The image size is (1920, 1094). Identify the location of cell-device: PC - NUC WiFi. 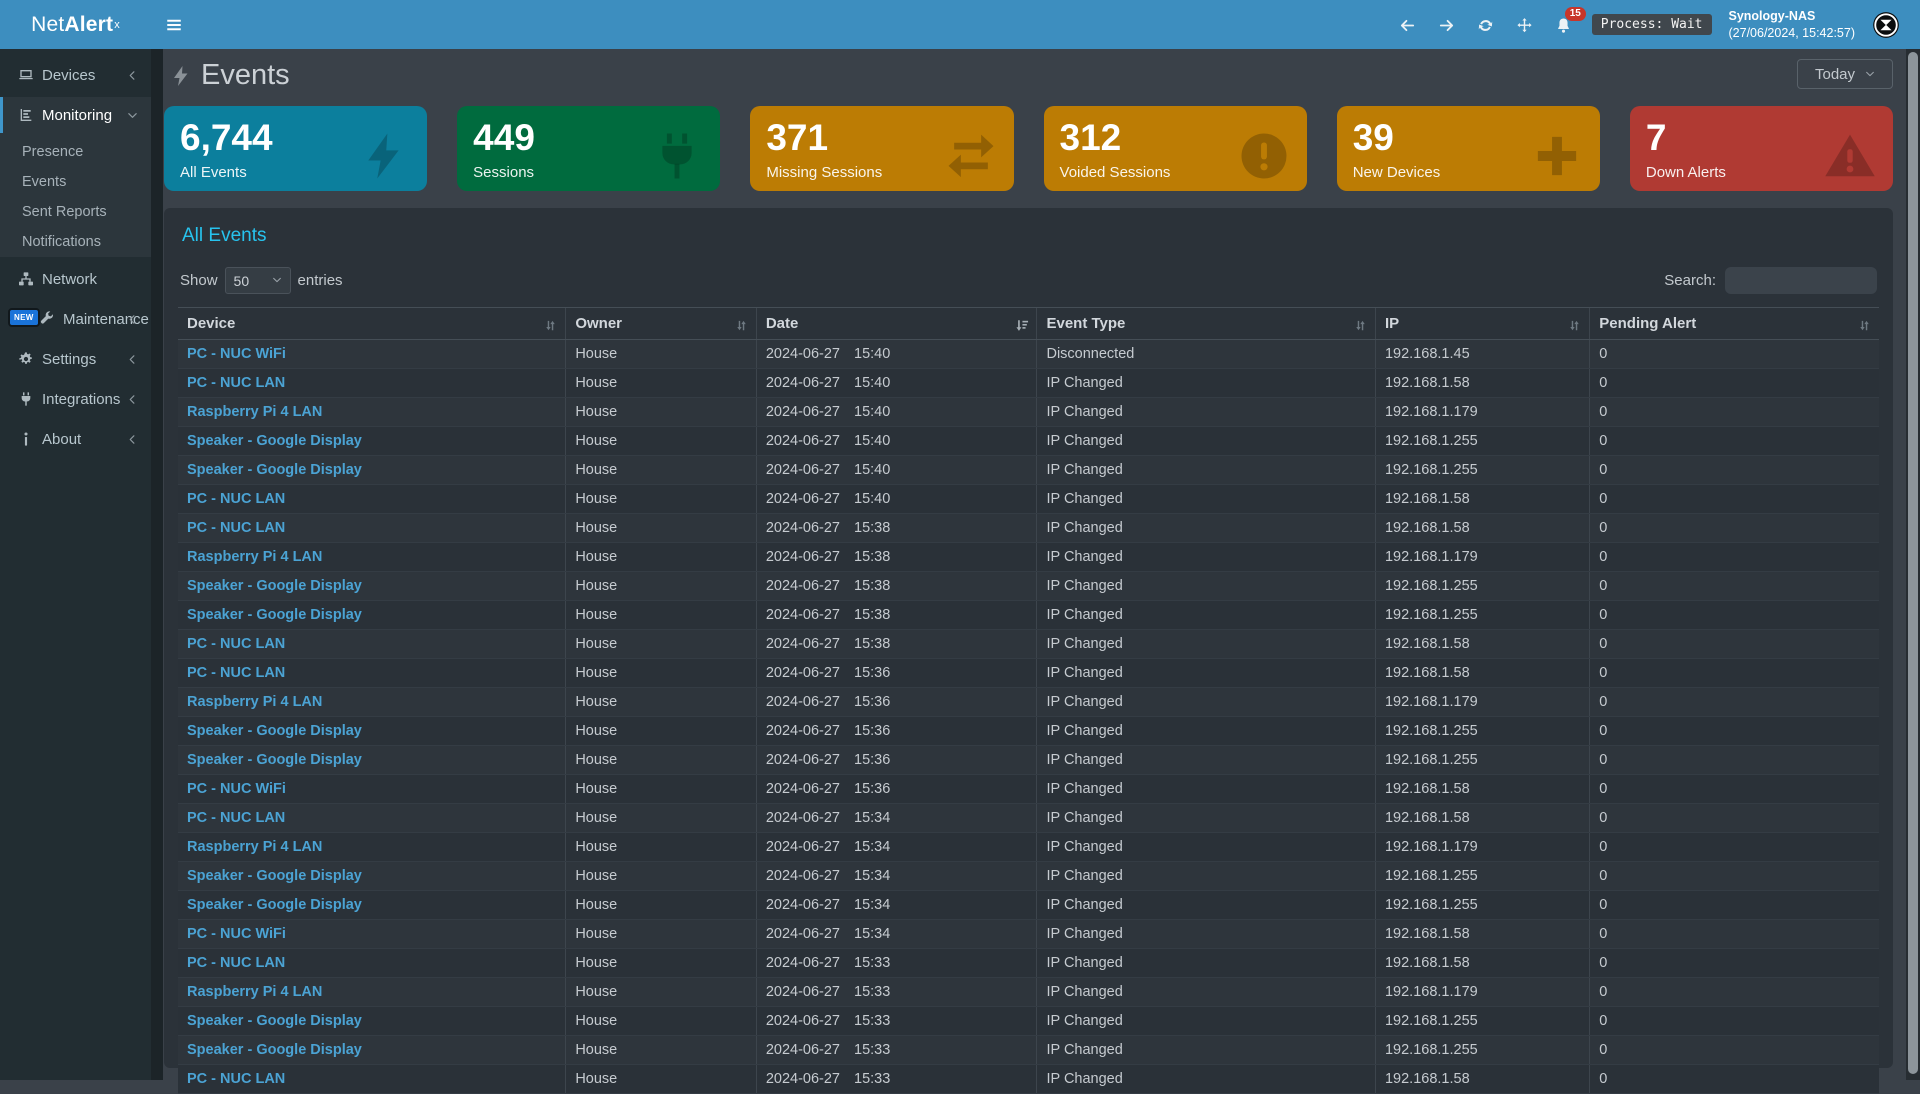
(372, 354).